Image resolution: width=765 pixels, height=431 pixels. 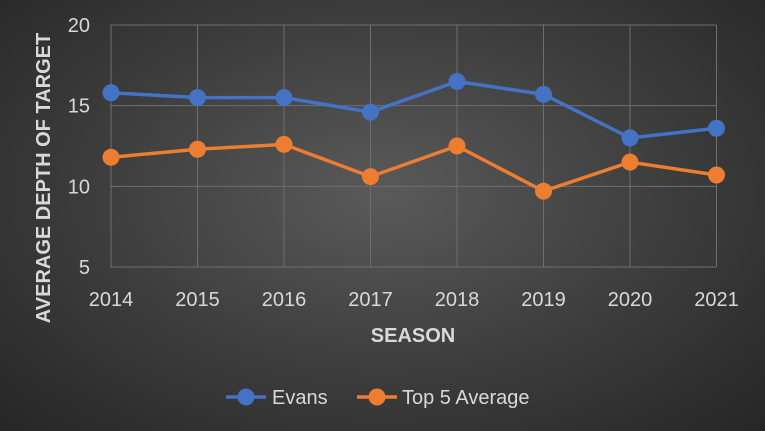 I want to click on x-tick-label: 2016, so click(x=284, y=300).